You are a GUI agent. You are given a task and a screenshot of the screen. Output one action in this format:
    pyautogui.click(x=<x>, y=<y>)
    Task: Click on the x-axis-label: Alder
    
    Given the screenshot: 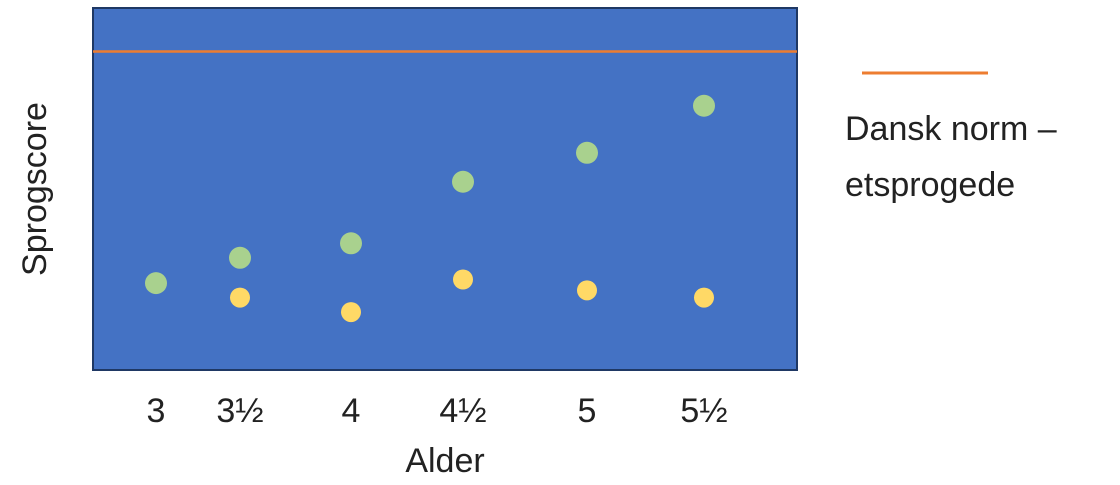 What is the action you would take?
    pyautogui.click(x=444, y=461)
    